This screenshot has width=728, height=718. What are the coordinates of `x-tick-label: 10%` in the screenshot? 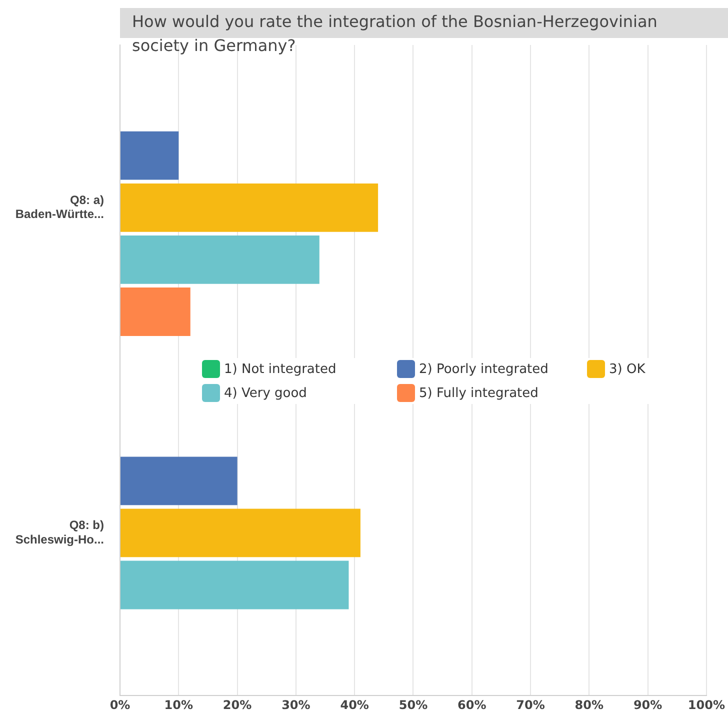 It's located at (179, 705).